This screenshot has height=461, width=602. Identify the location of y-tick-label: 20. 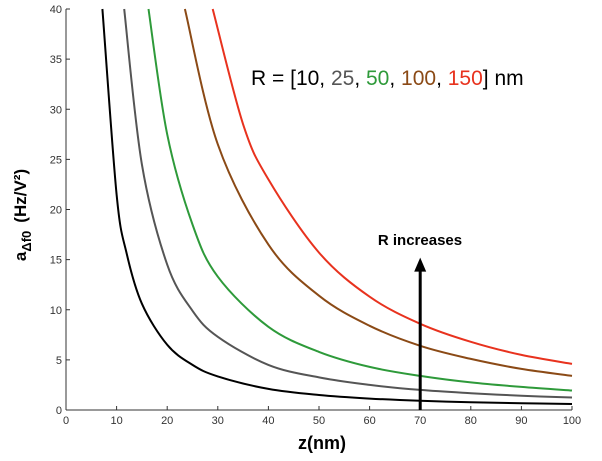
(56, 211).